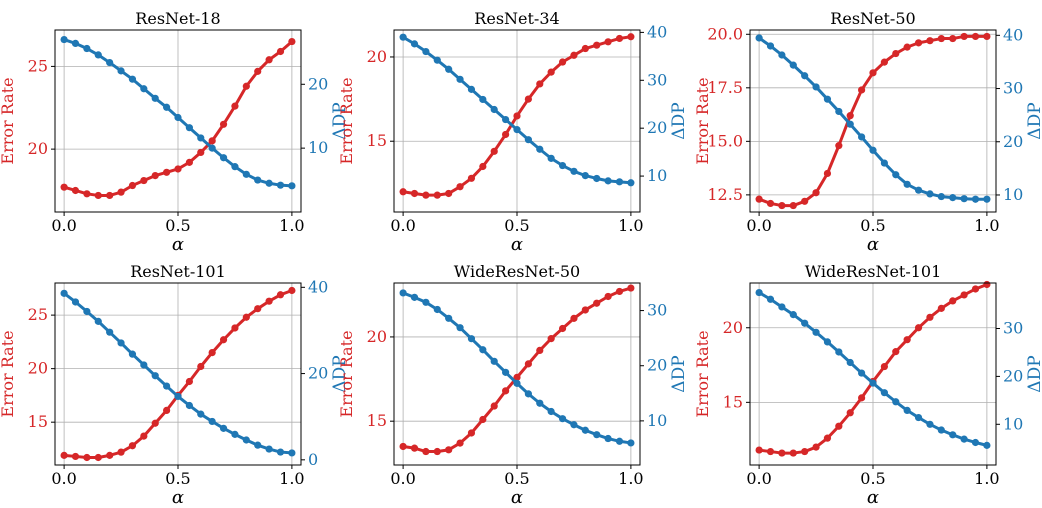  I want to click on chart-2-xlabel: α, so click(517, 244).